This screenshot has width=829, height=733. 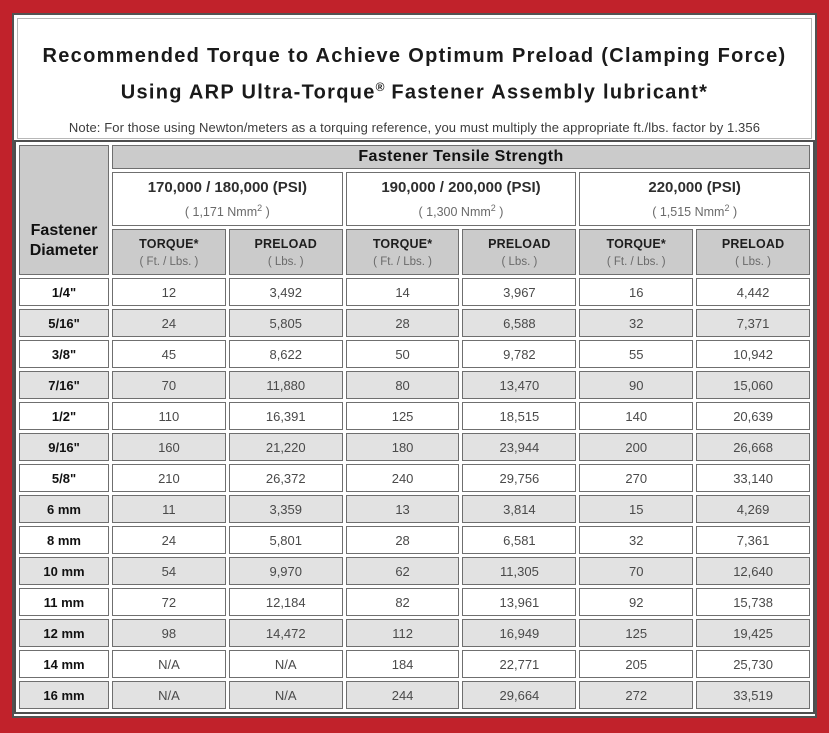 What do you see at coordinates (285, 602) in the screenshot?
I see `value-cell: 12,184` at bounding box center [285, 602].